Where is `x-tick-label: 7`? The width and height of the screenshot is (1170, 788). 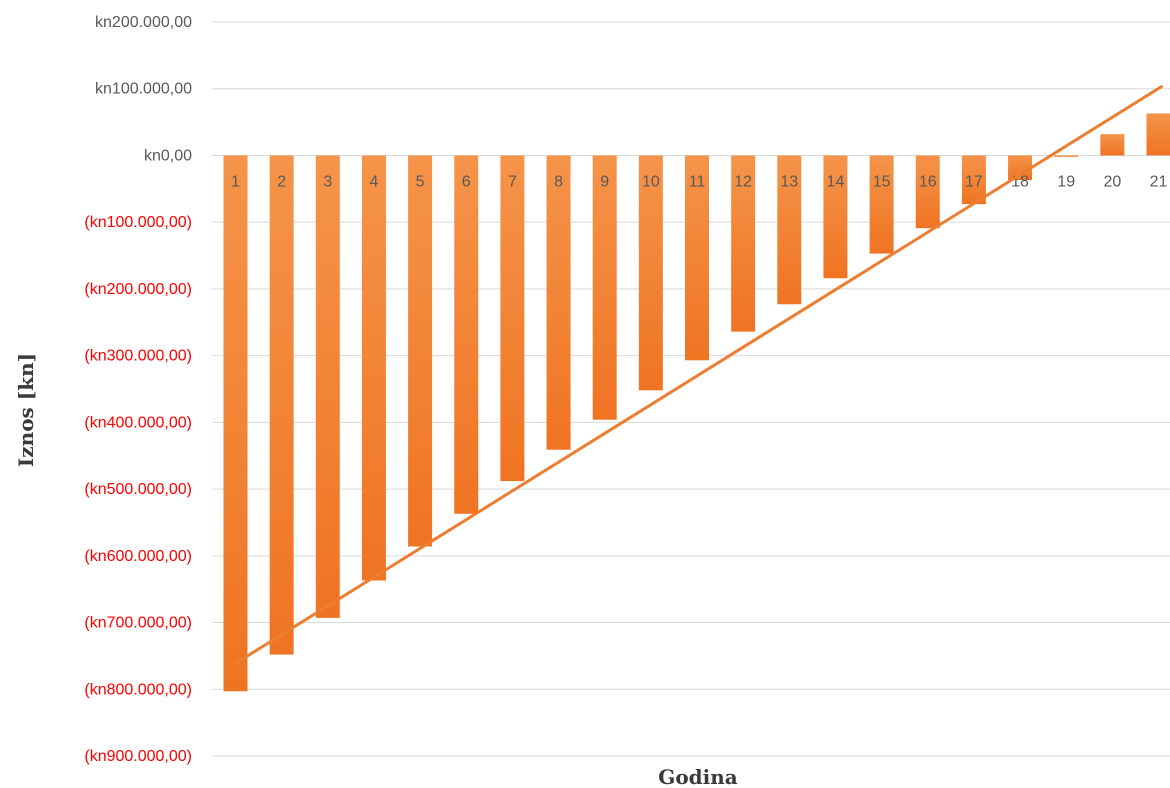 x-tick-label: 7 is located at coordinates (512, 181).